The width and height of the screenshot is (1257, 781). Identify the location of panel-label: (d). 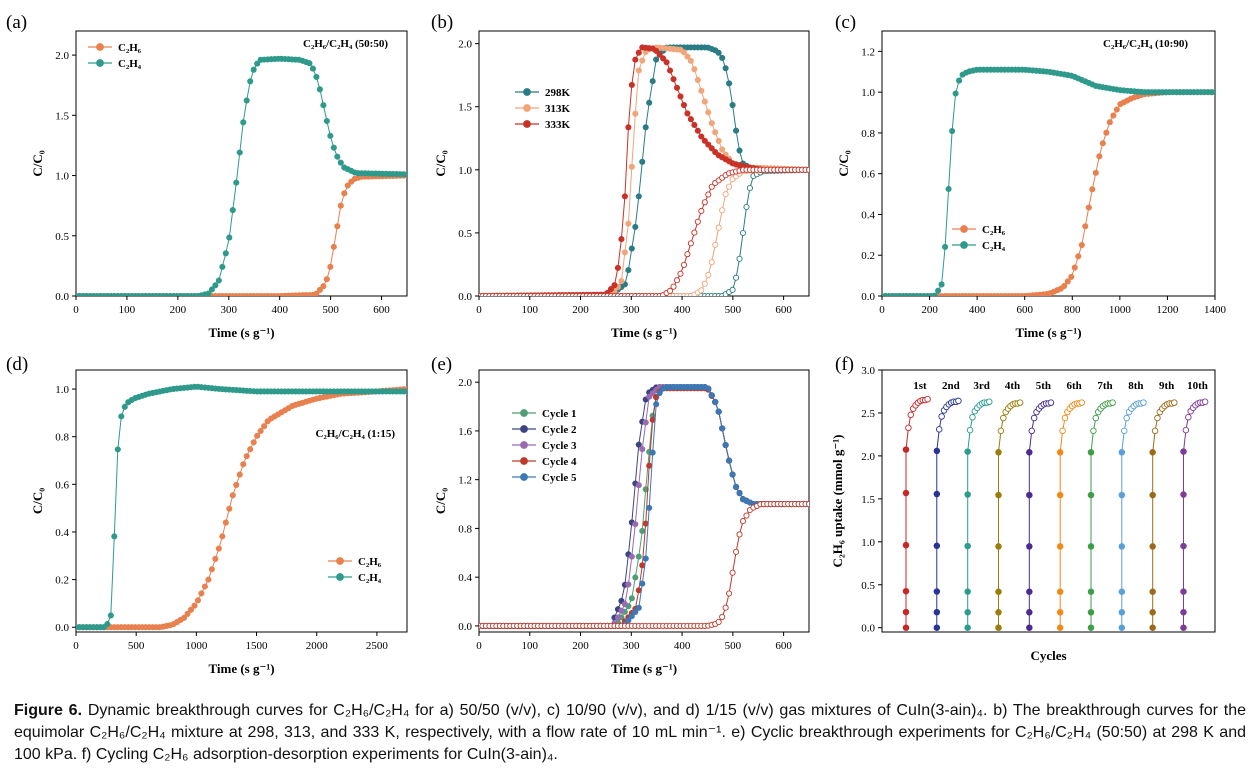
(17, 364).